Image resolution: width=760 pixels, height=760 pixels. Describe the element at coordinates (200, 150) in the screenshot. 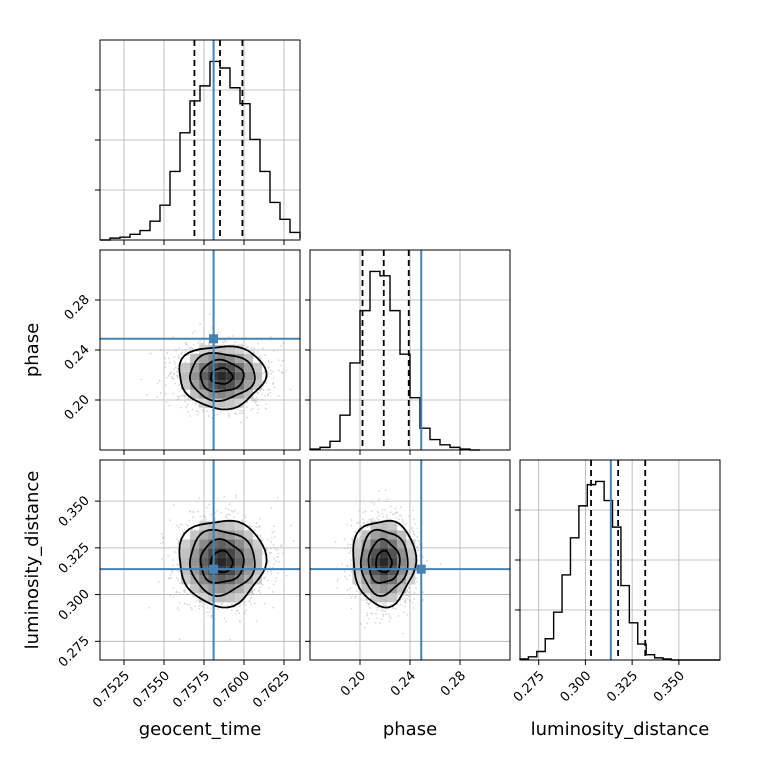

I see `histogram-geocent_time` at that location.